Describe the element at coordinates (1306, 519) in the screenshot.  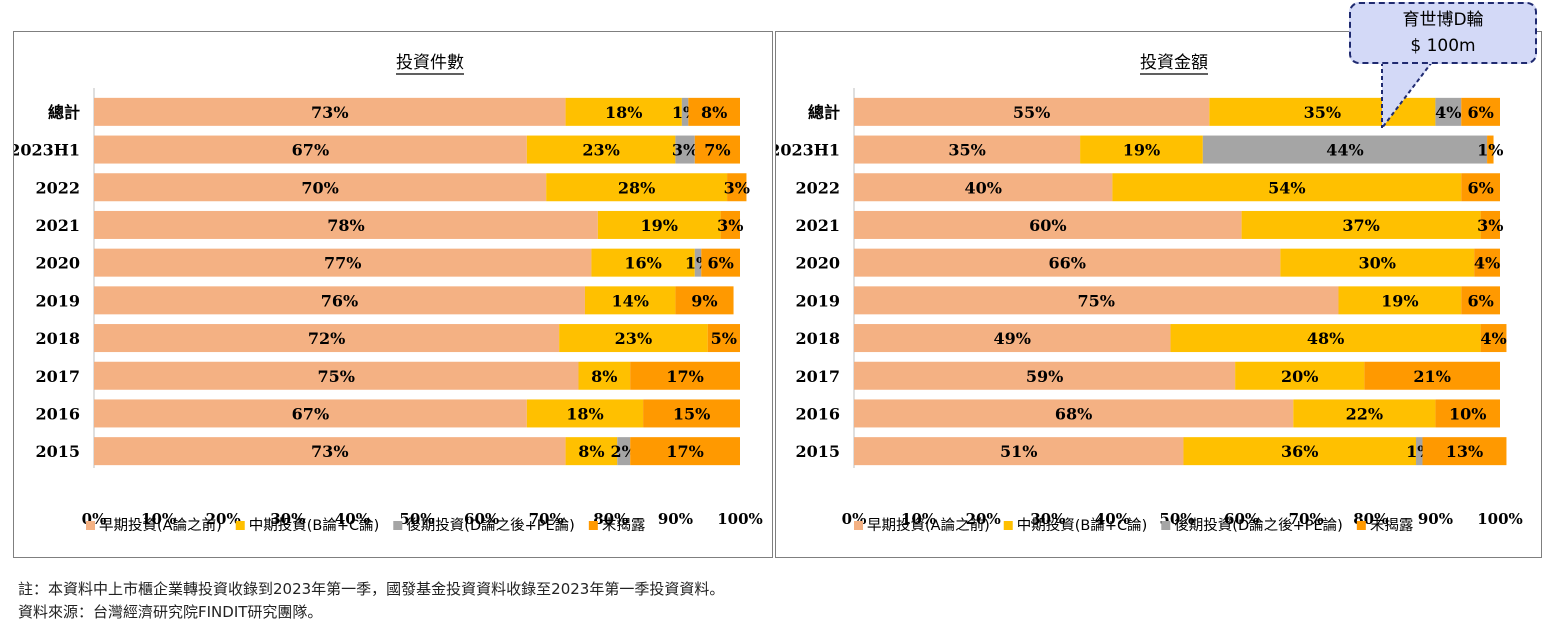
I see `x-tick-label: 70%` at that location.